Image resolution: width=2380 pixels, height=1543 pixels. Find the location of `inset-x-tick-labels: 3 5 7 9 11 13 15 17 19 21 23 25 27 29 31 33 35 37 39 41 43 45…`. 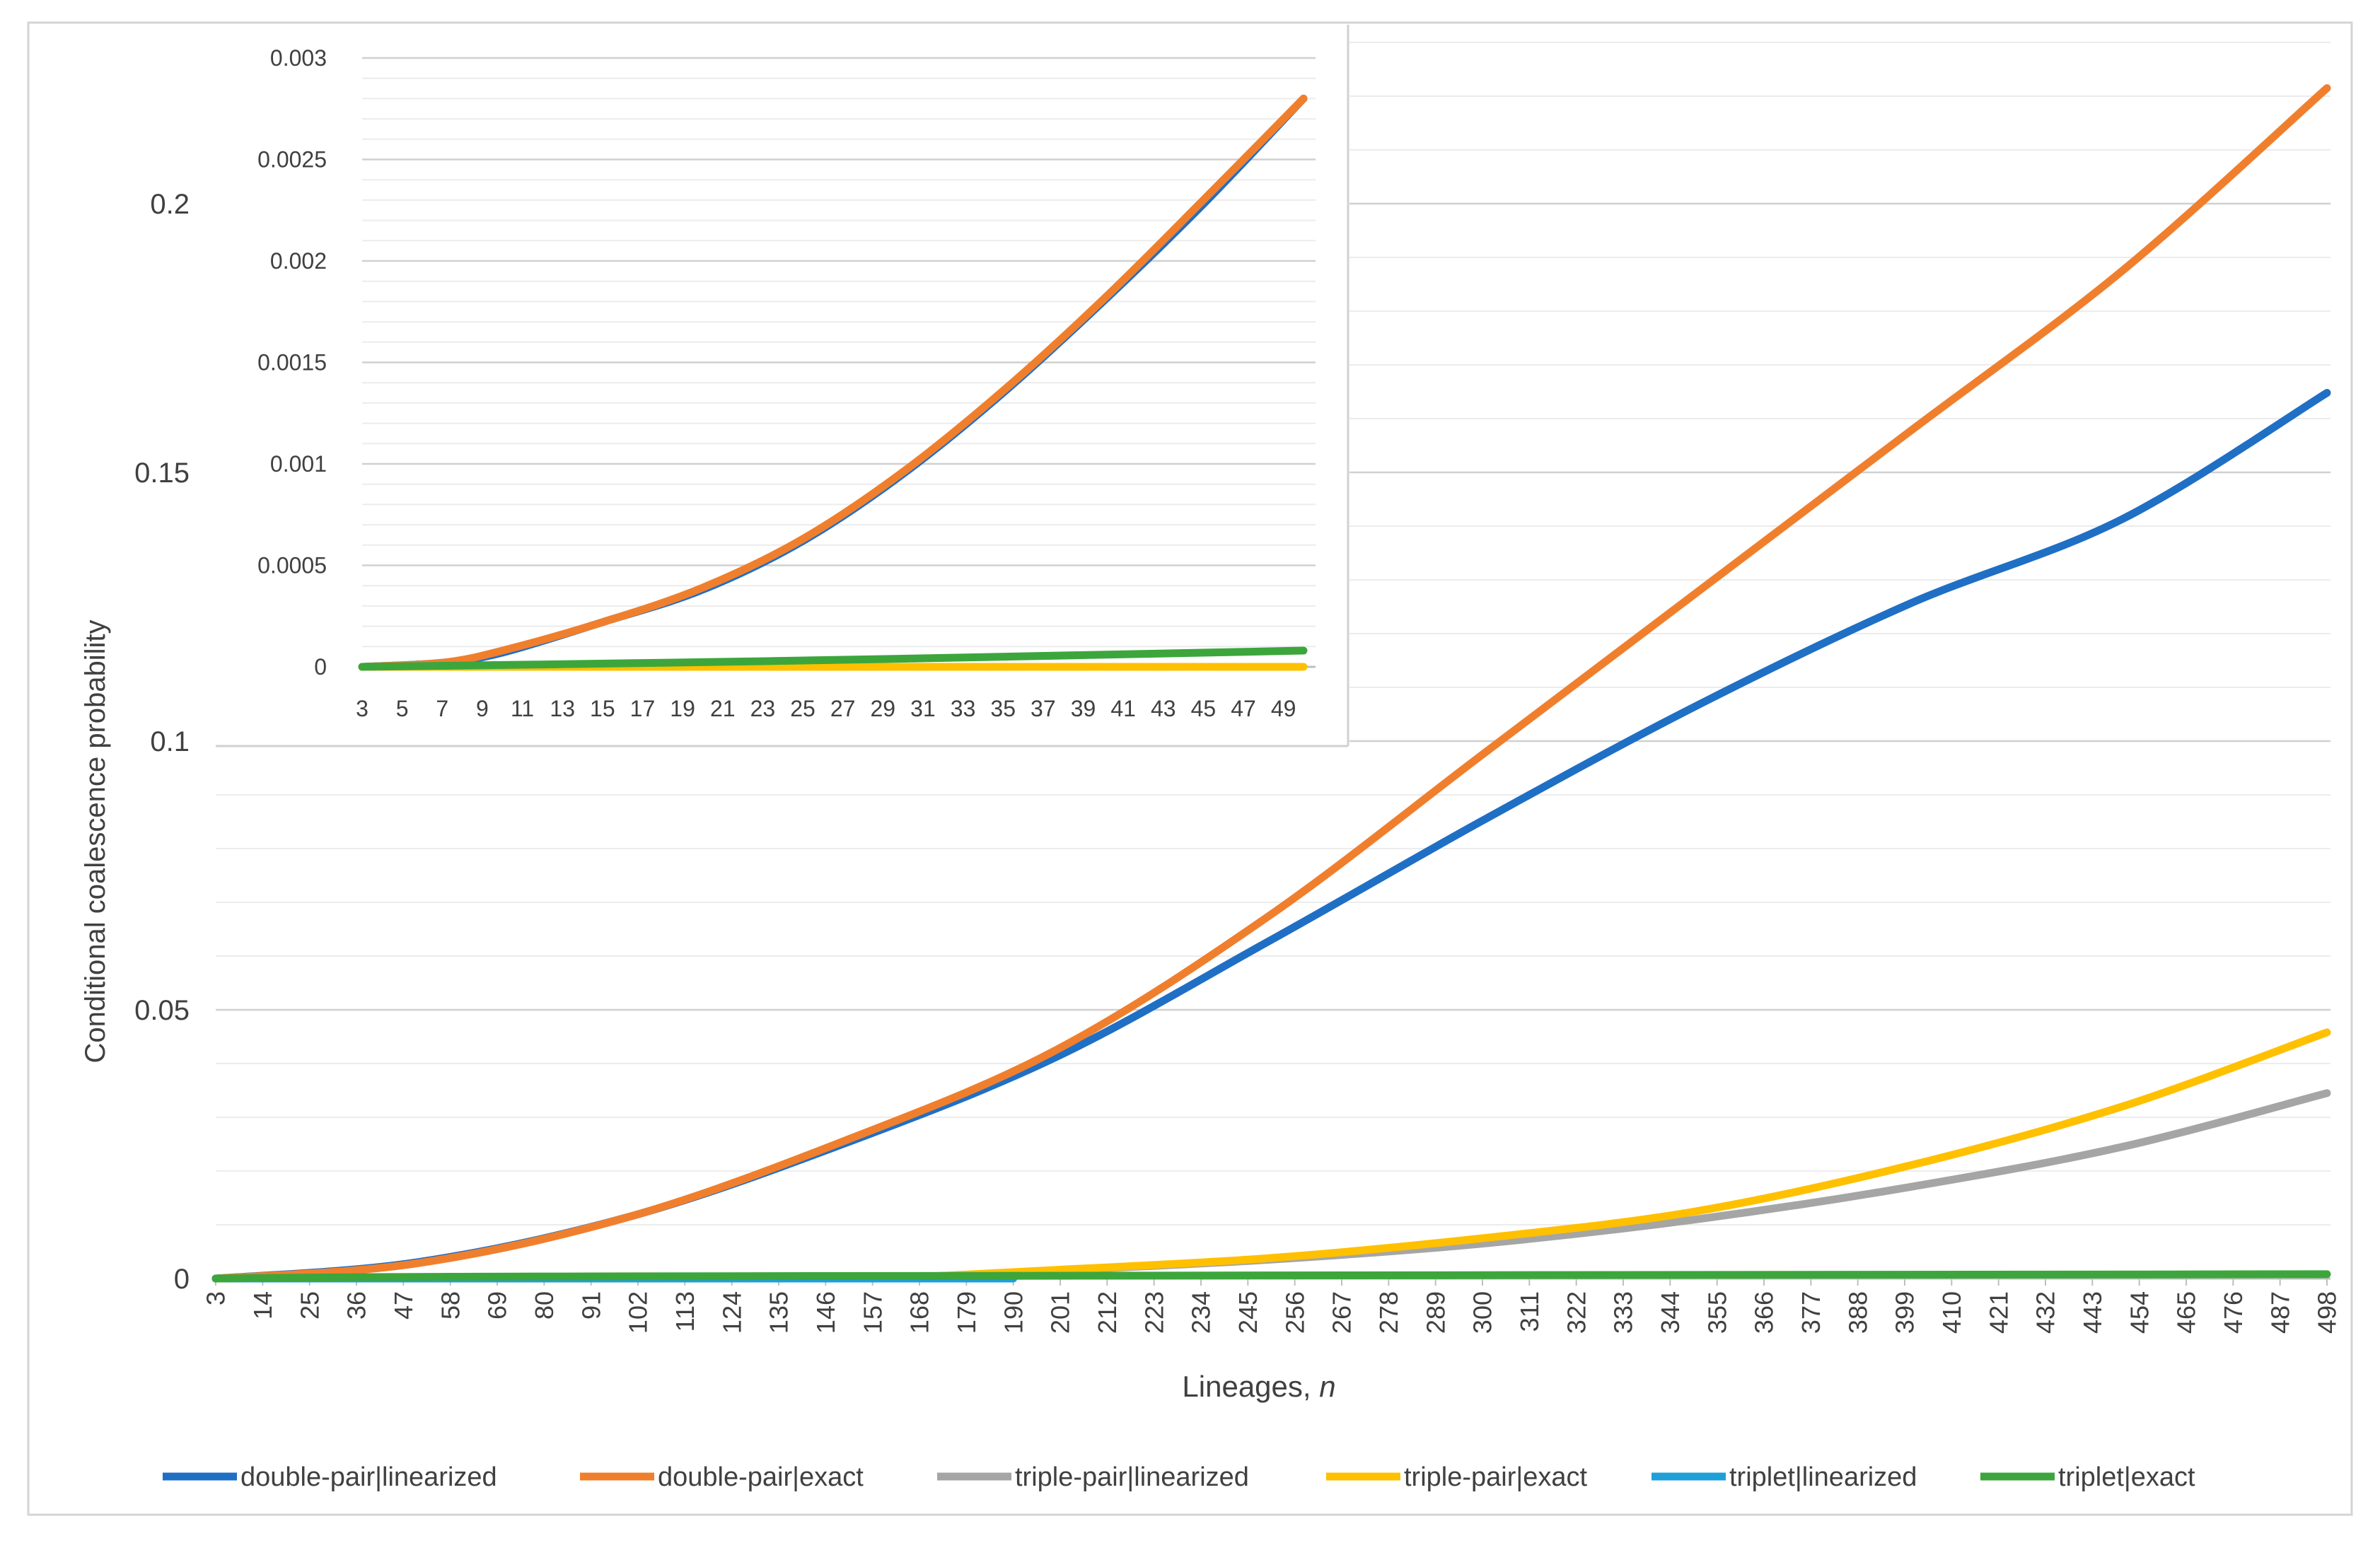

inset-x-tick-labels: 3 5 7 9 11 13 15 17 19 21 23 25 27 29 31 33 35 37 39 41 43 45… is located at coordinates (826, 708).